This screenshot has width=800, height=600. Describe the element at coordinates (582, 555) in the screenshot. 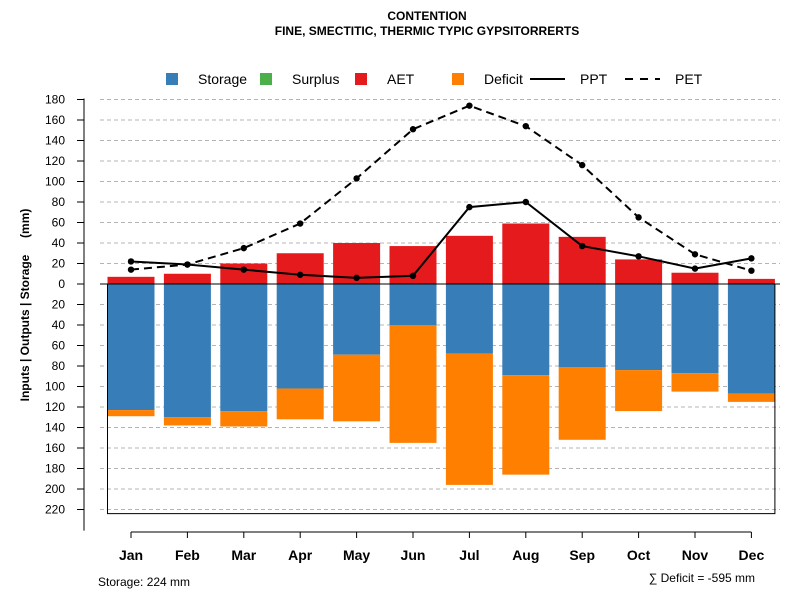

I see `x-tick-label-sep: Sep` at that location.